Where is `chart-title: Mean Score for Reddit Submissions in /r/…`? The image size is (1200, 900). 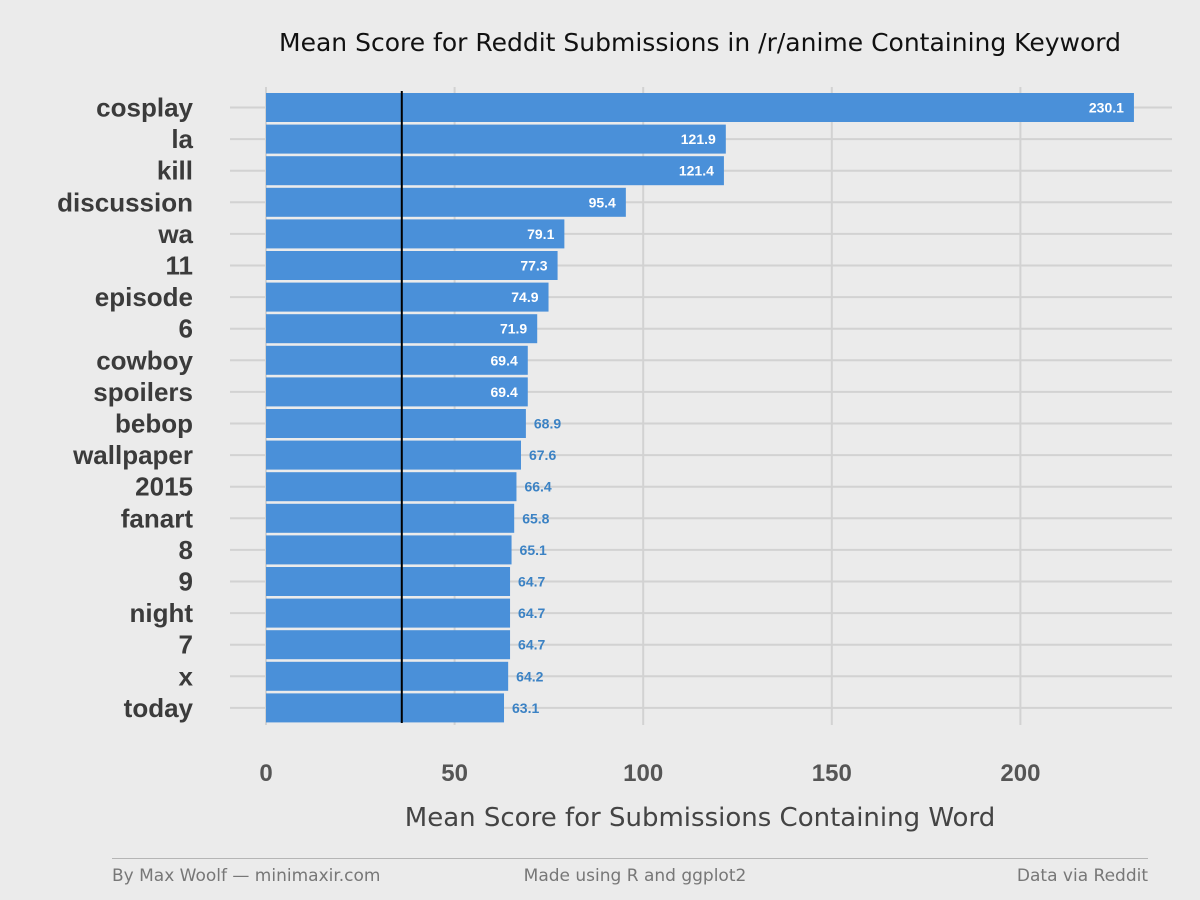 chart-title: Mean Score for Reddit Submissions in /r/… is located at coordinates (700, 42).